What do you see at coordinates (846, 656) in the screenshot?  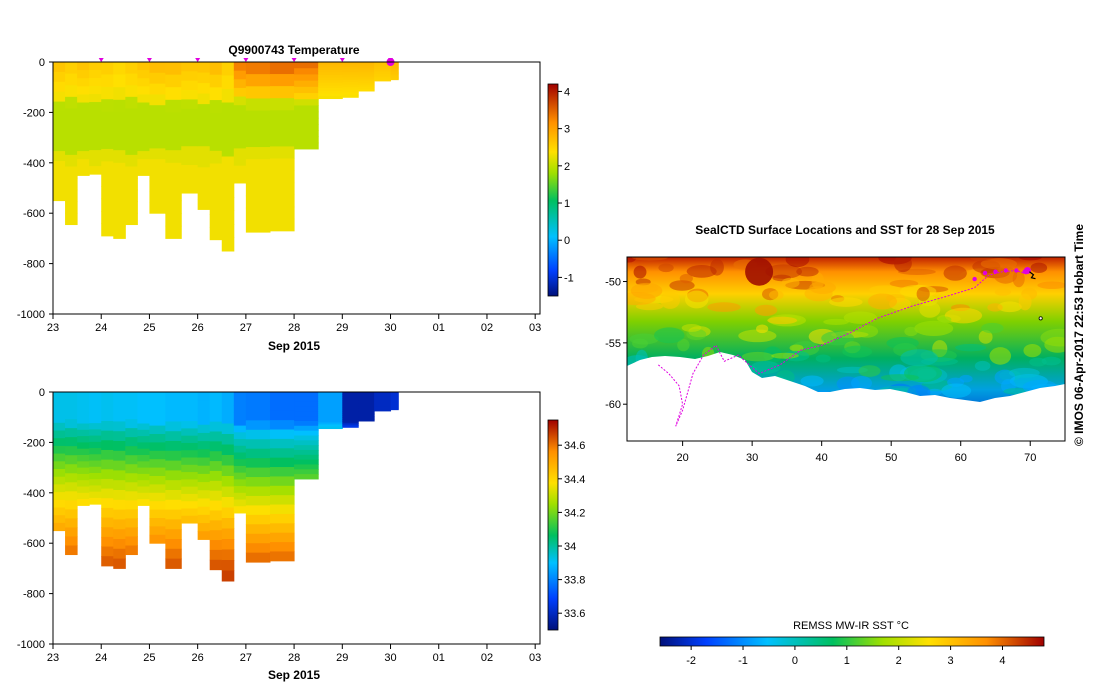 I see `sst-colorbar-ticks: -2 -1 0 1 2 3 4` at bounding box center [846, 656].